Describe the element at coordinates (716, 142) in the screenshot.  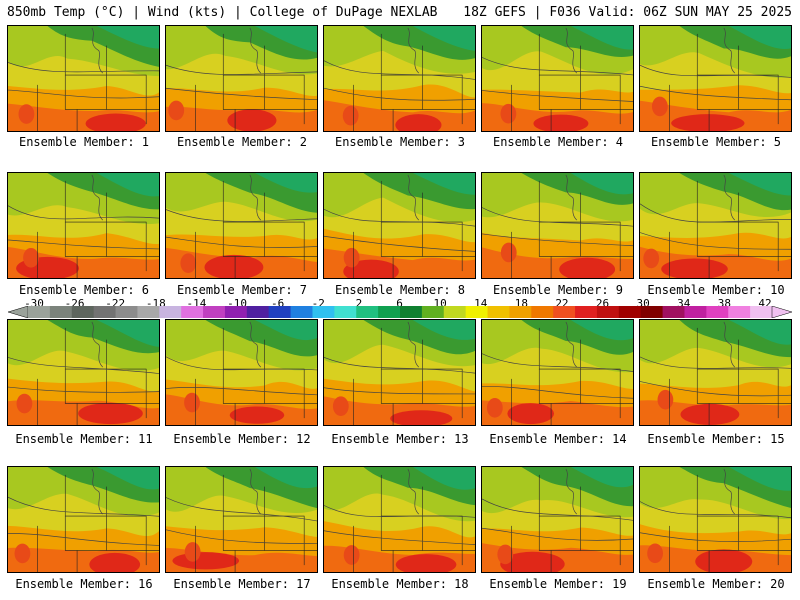
I see `ensemble-member-label: Ensemble Member: 5` at that location.